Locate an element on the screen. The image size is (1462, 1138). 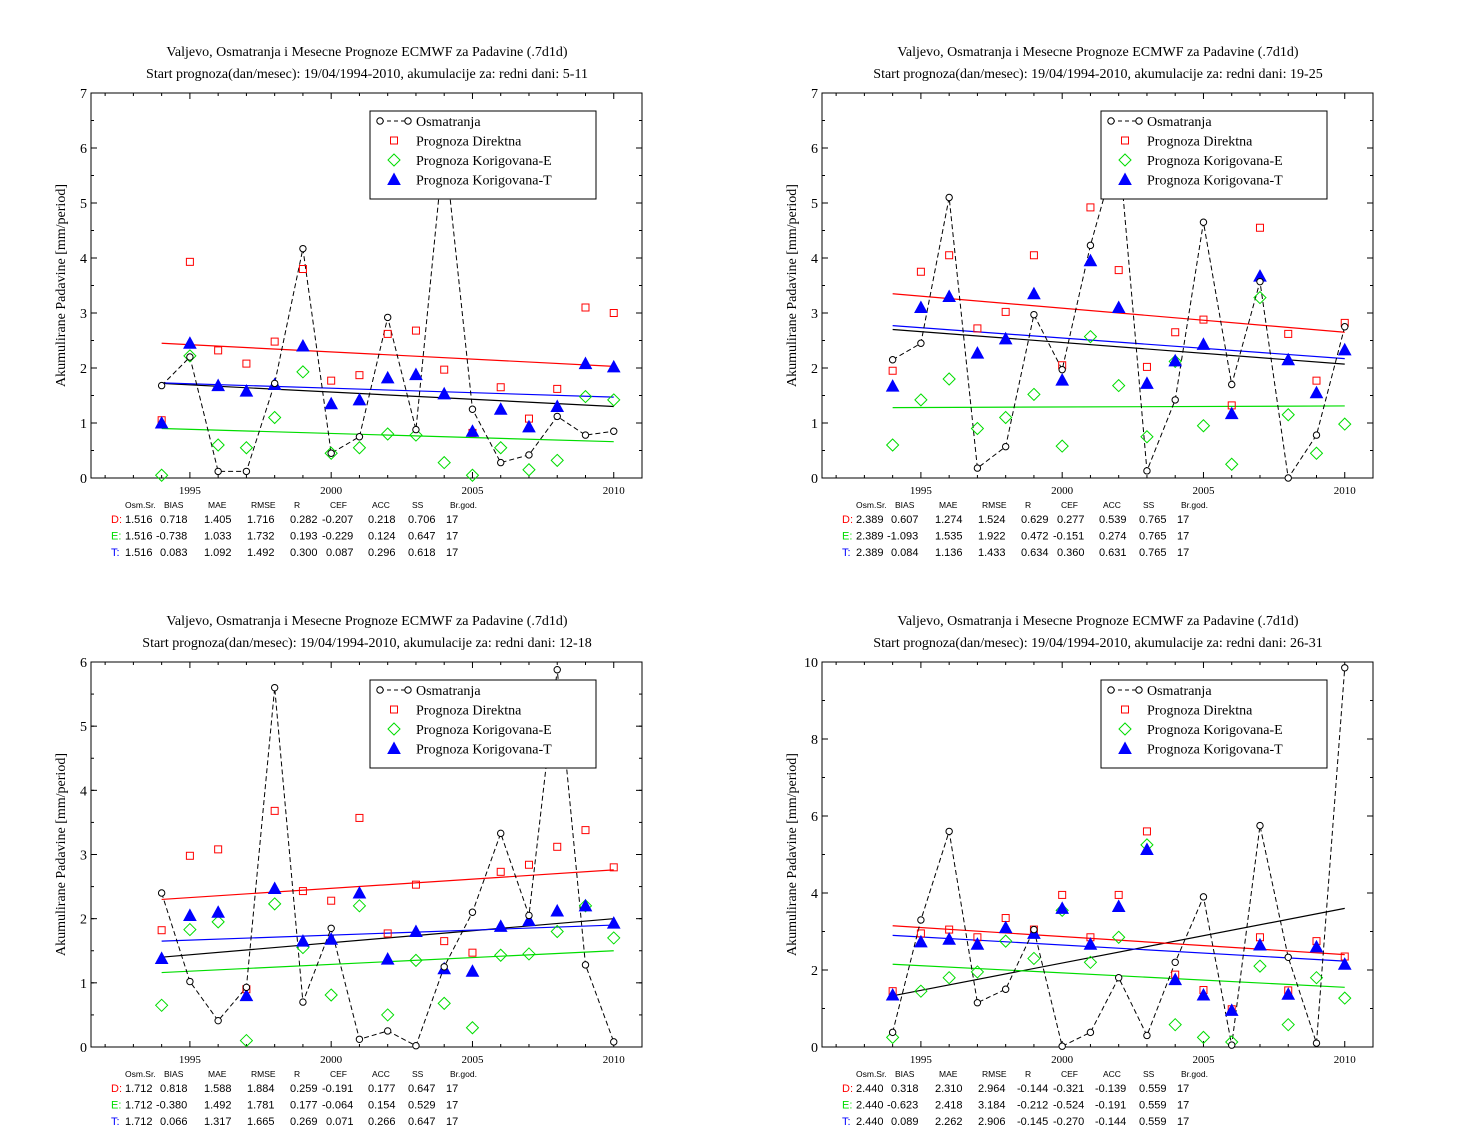
stats-value: 1.781 is located at coordinates (261, 1106).